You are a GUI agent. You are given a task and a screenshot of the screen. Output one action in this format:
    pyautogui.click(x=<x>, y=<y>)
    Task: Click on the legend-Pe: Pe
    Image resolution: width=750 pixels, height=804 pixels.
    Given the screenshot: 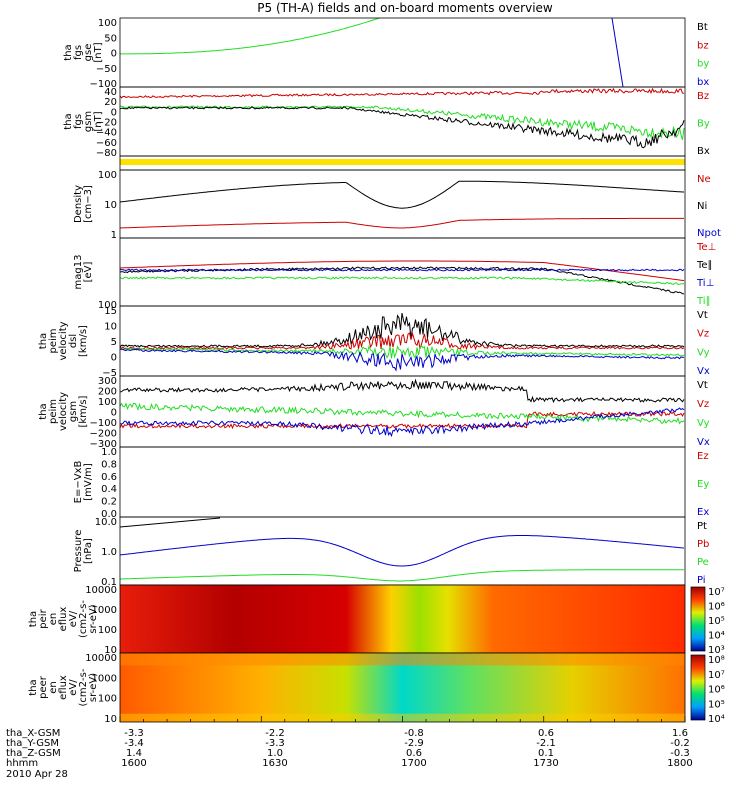 What is the action you would take?
    pyautogui.click(x=703, y=562)
    